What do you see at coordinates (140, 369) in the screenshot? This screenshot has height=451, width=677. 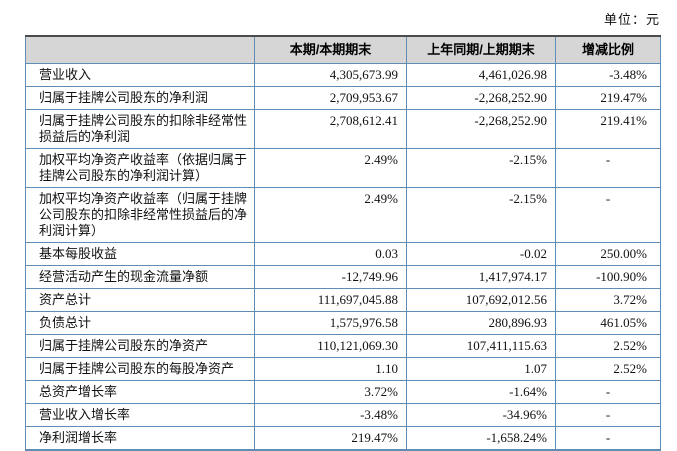 I see `row-label-cell: 归属于挂牌公司股东的每股净资产` at bounding box center [140, 369].